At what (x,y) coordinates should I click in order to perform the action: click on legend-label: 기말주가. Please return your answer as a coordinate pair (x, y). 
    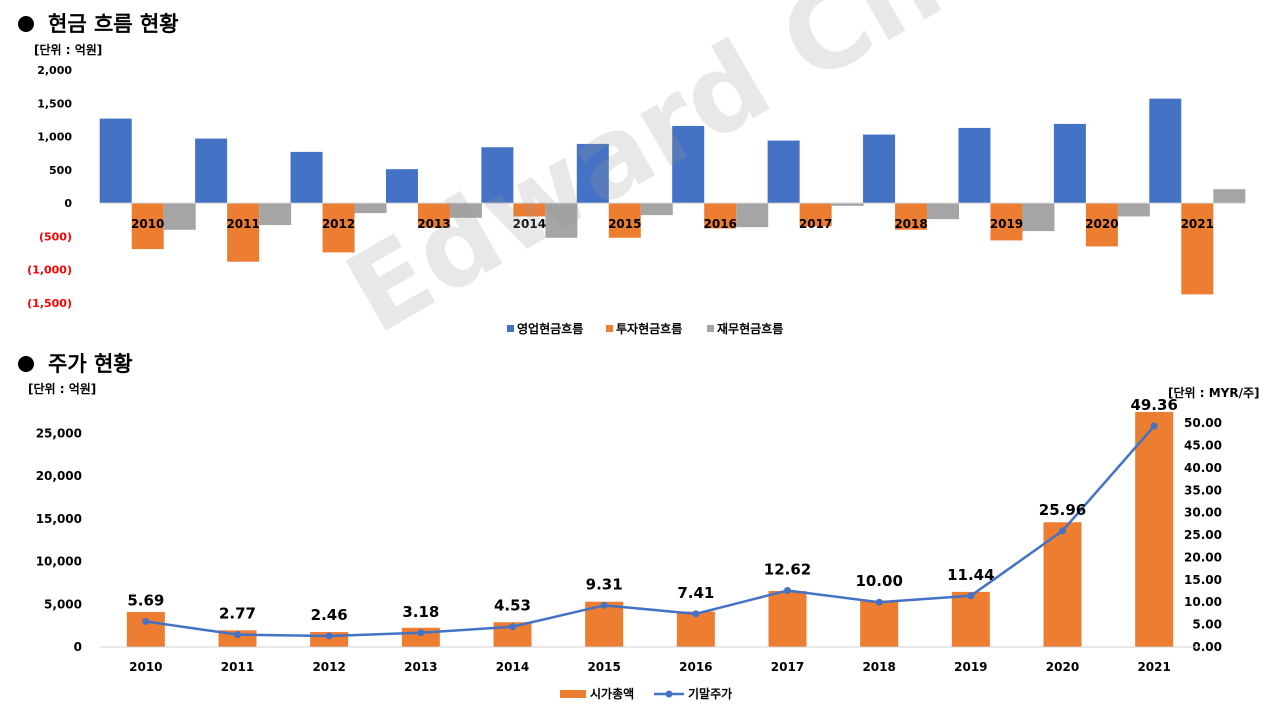
    Looking at the image, I should click on (710, 693).